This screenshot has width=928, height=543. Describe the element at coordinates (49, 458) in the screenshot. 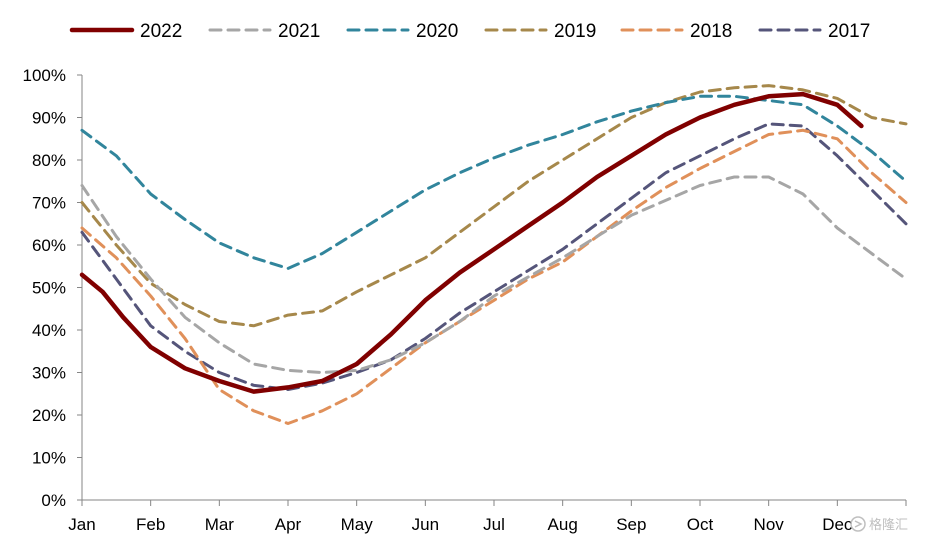

I see `y-tick-label: 10%` at that location.